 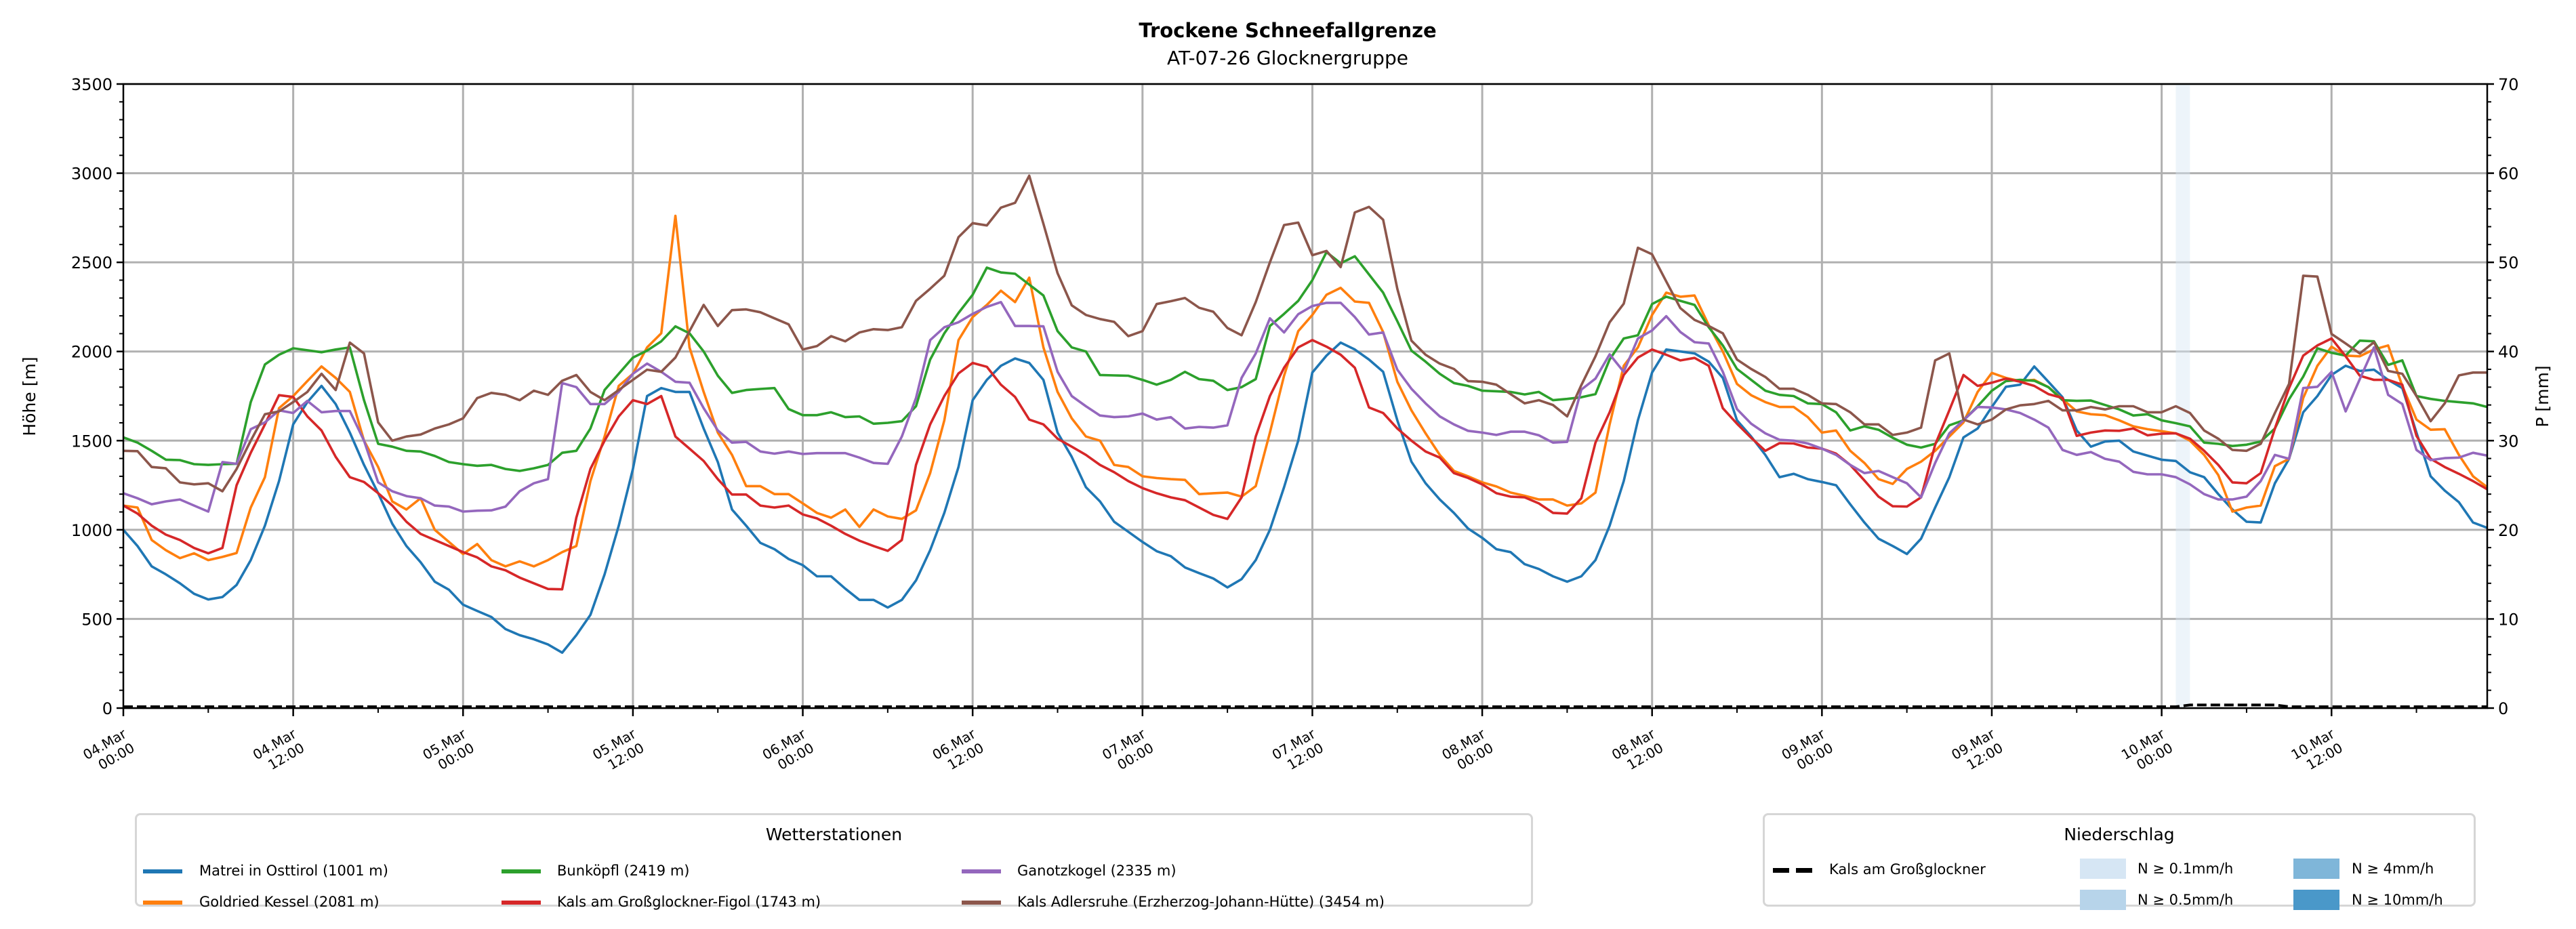 What do you see at coordinates (1908, 869) in the screenshot?
I see `legend-precip-line-label: Kals am Großglockner` at bounding box center [1908, 869].